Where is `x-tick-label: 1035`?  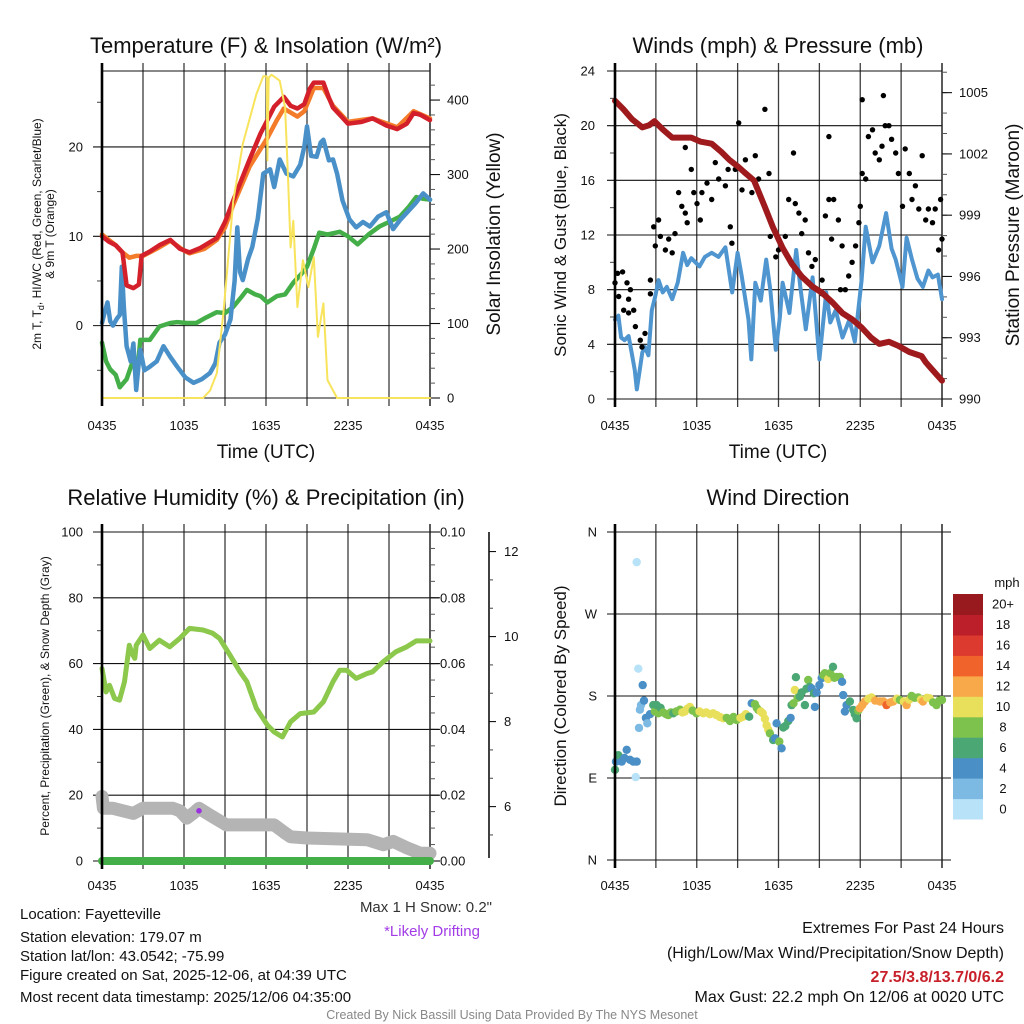
x-tick-label: 1035 is located at coordinates (184, 425).